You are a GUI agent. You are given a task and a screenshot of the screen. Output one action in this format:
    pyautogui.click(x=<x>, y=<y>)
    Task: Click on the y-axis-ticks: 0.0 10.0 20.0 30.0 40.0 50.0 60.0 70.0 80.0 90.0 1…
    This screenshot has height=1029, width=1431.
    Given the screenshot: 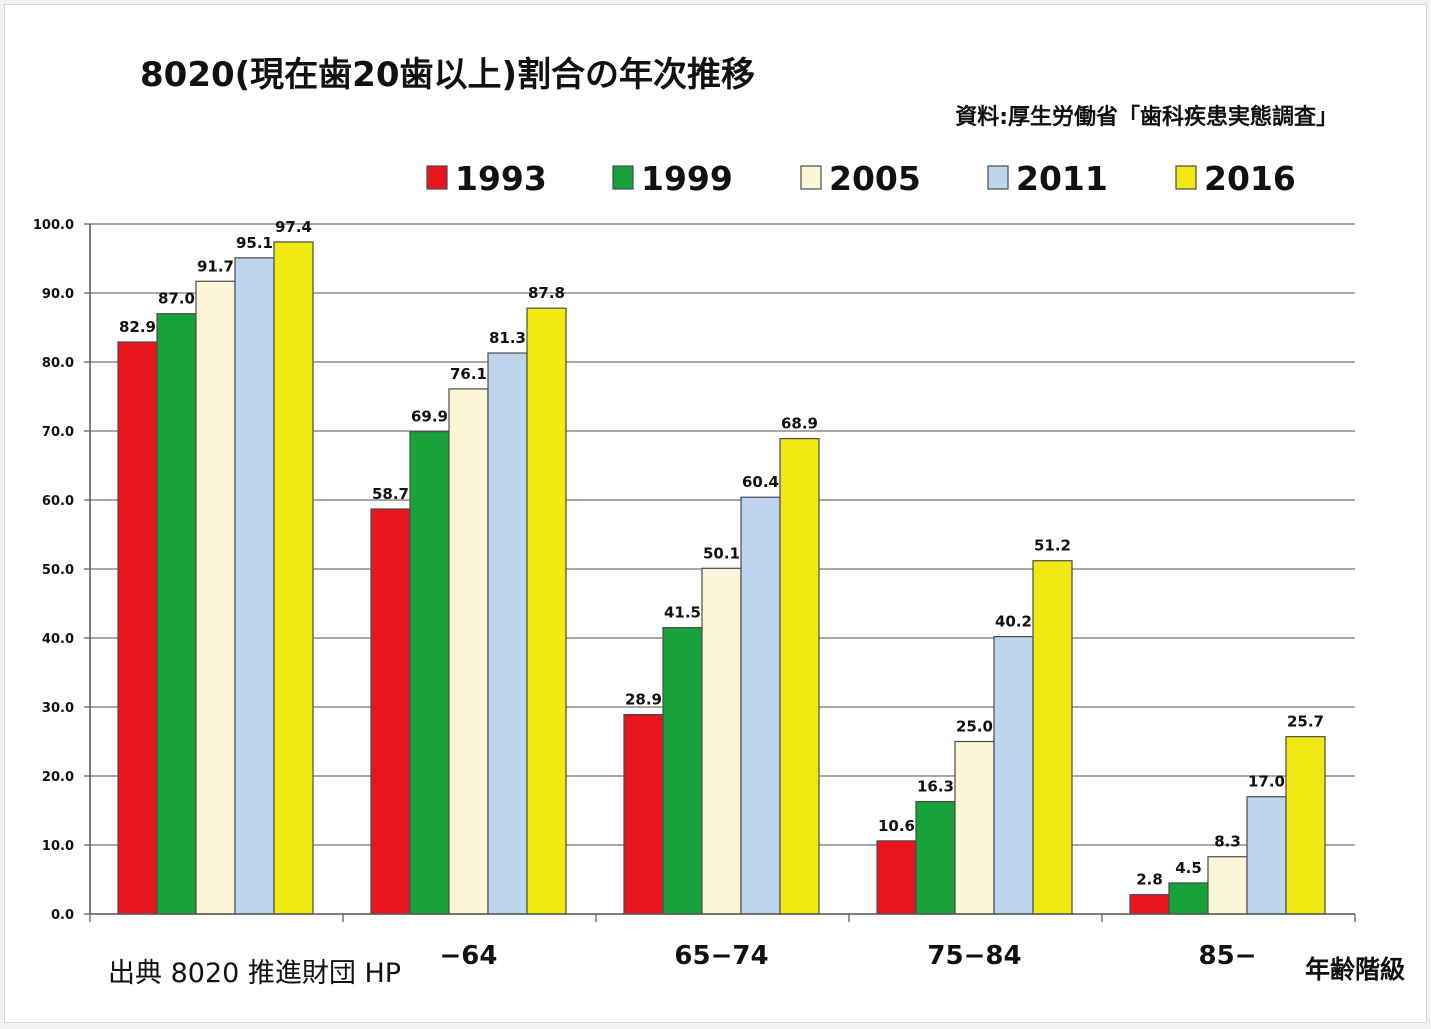 What is the action you would take?
    pyautogui.click(x=53, y=570)
    